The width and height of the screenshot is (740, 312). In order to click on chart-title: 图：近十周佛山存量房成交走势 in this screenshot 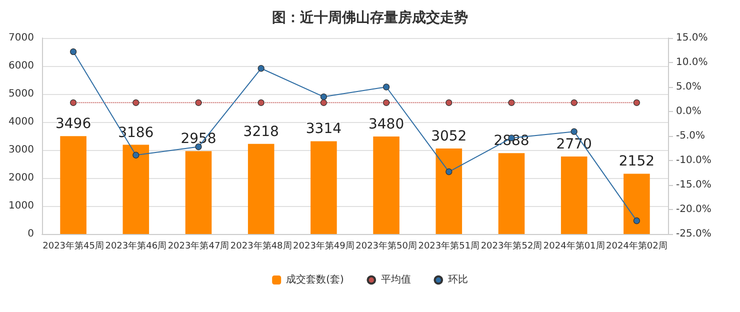, I will do `click(370, 17)`.